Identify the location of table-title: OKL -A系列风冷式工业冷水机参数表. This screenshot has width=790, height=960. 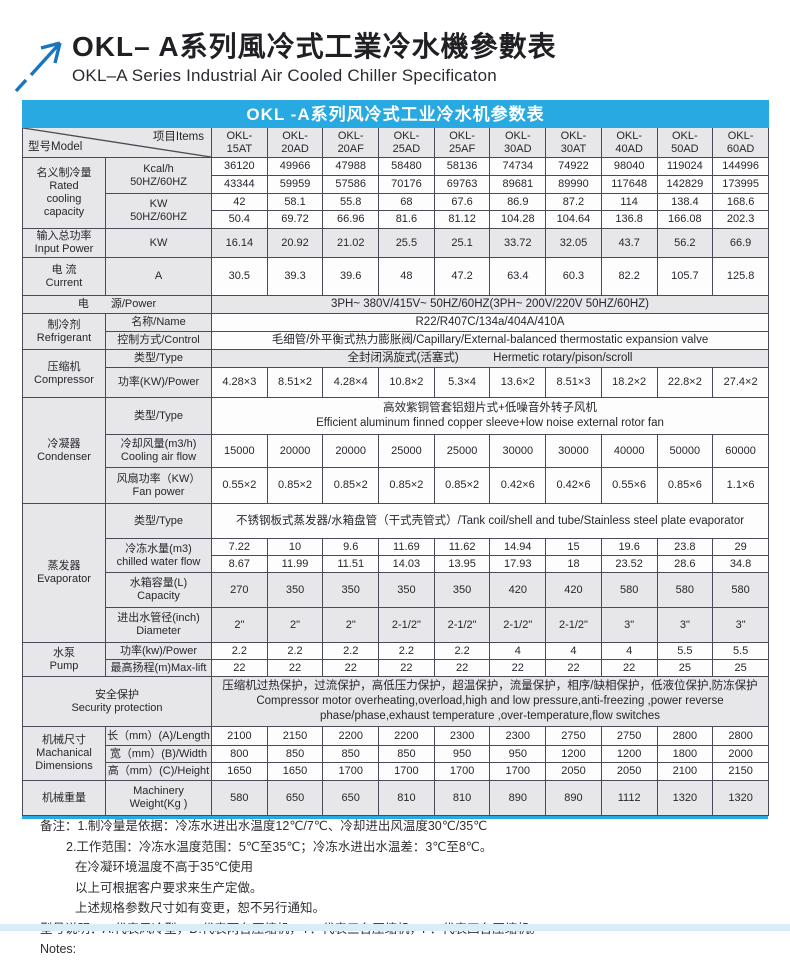
(395, 114).